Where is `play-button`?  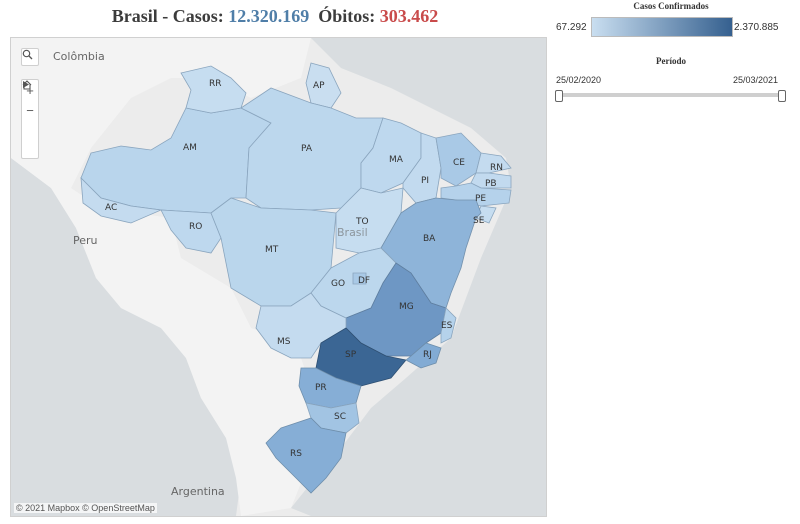
play-button is located at coordinates (30, 120).